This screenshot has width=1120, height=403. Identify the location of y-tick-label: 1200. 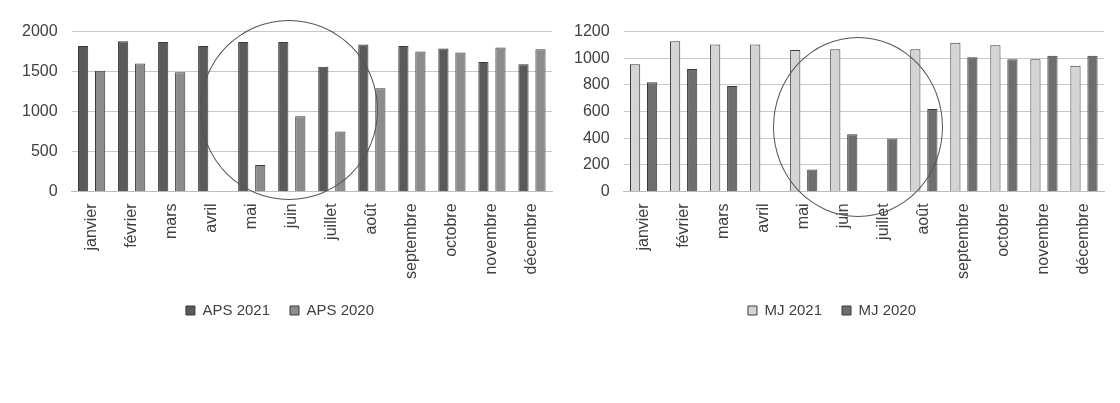
(592, 31).